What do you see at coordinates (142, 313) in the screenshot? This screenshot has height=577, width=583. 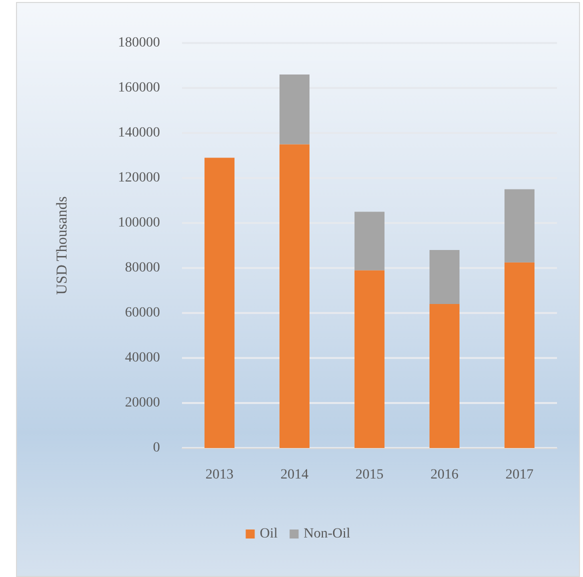 I see `y-tick-label: 60000` at bounding box center [142, 313].